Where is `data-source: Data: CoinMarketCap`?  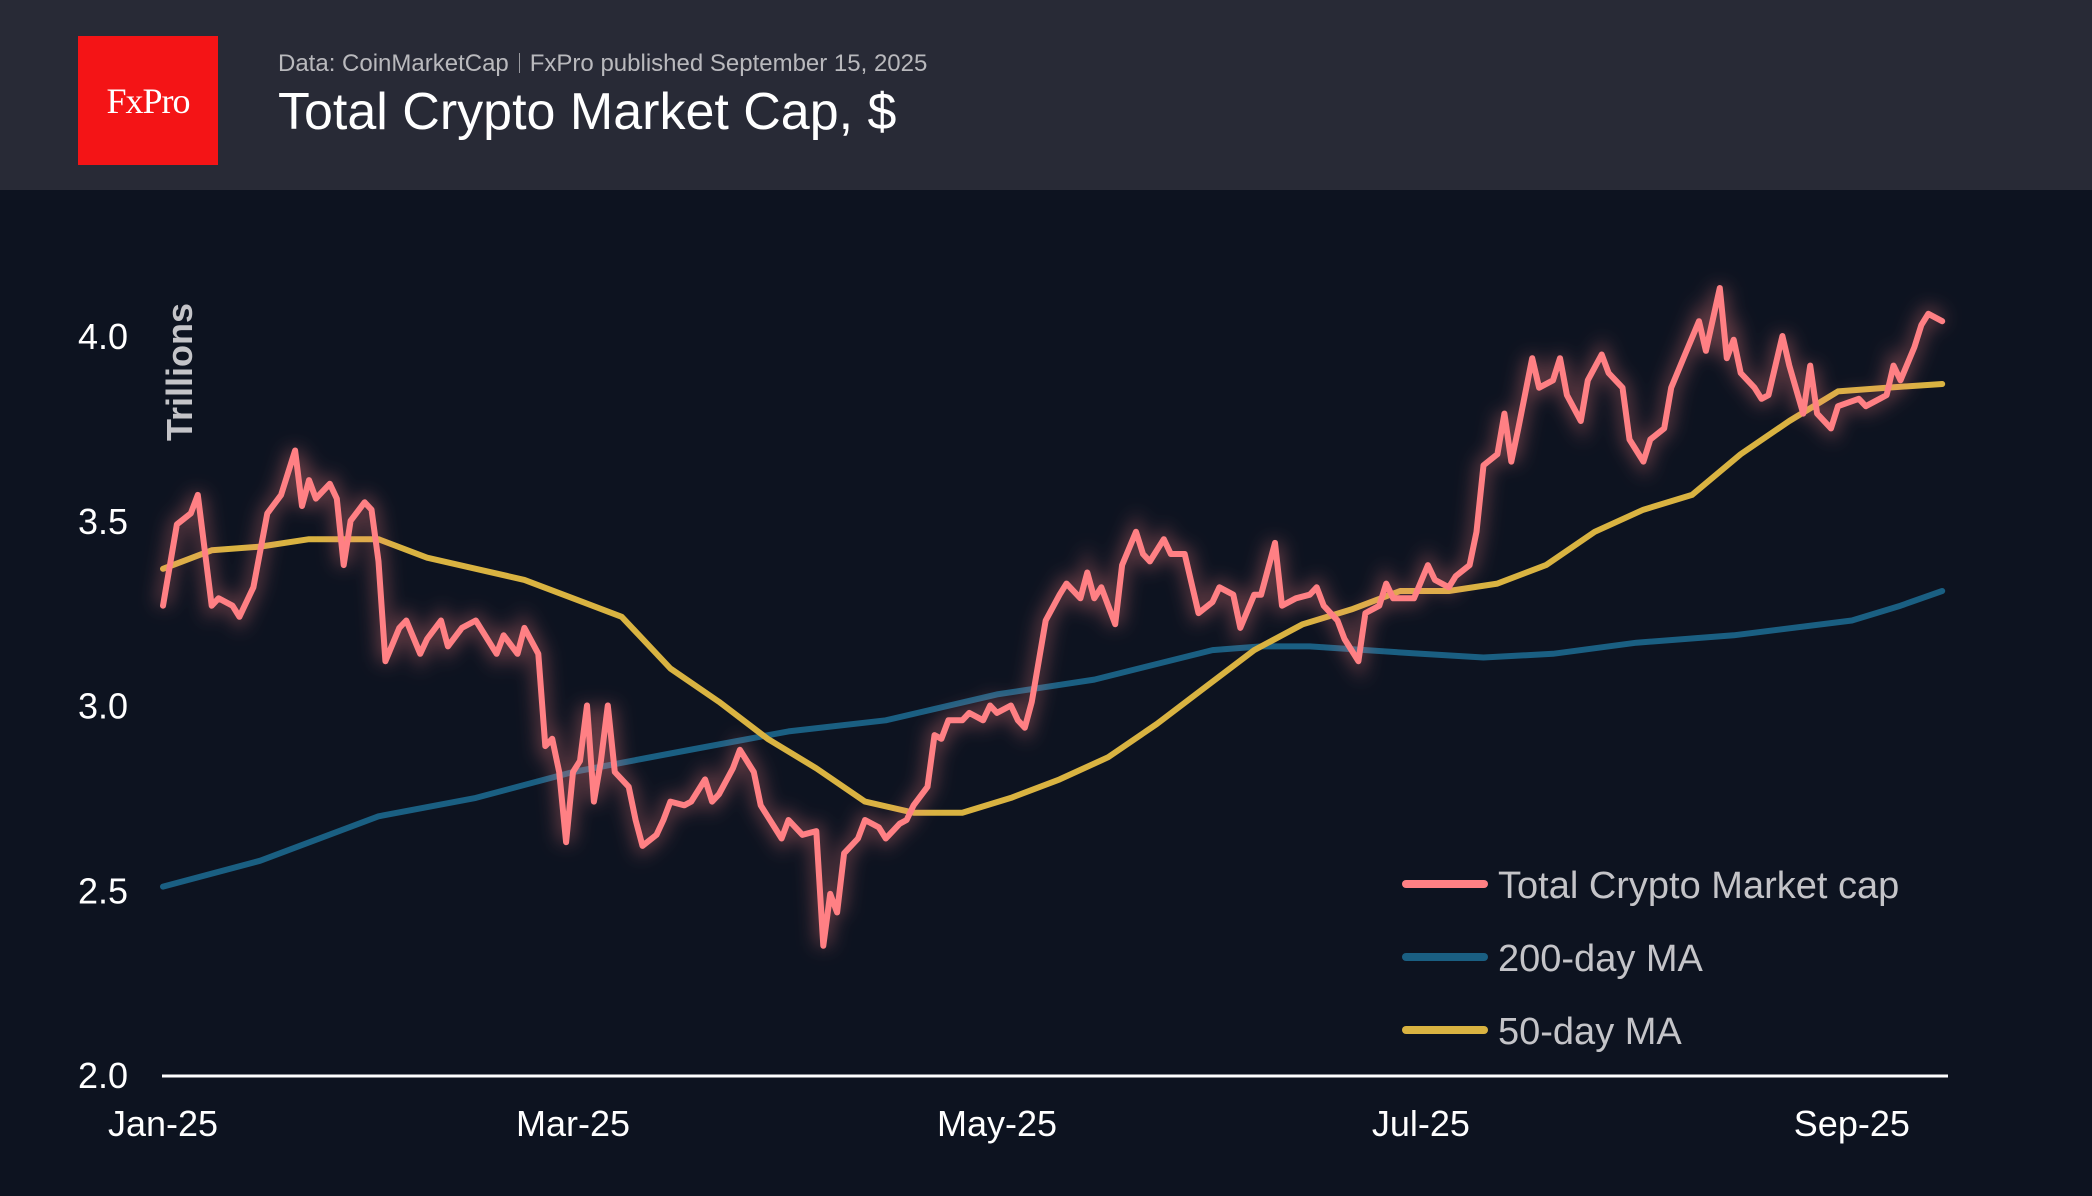
data-source: Data: CoinMarketCap is located at coordinates (393, 63).